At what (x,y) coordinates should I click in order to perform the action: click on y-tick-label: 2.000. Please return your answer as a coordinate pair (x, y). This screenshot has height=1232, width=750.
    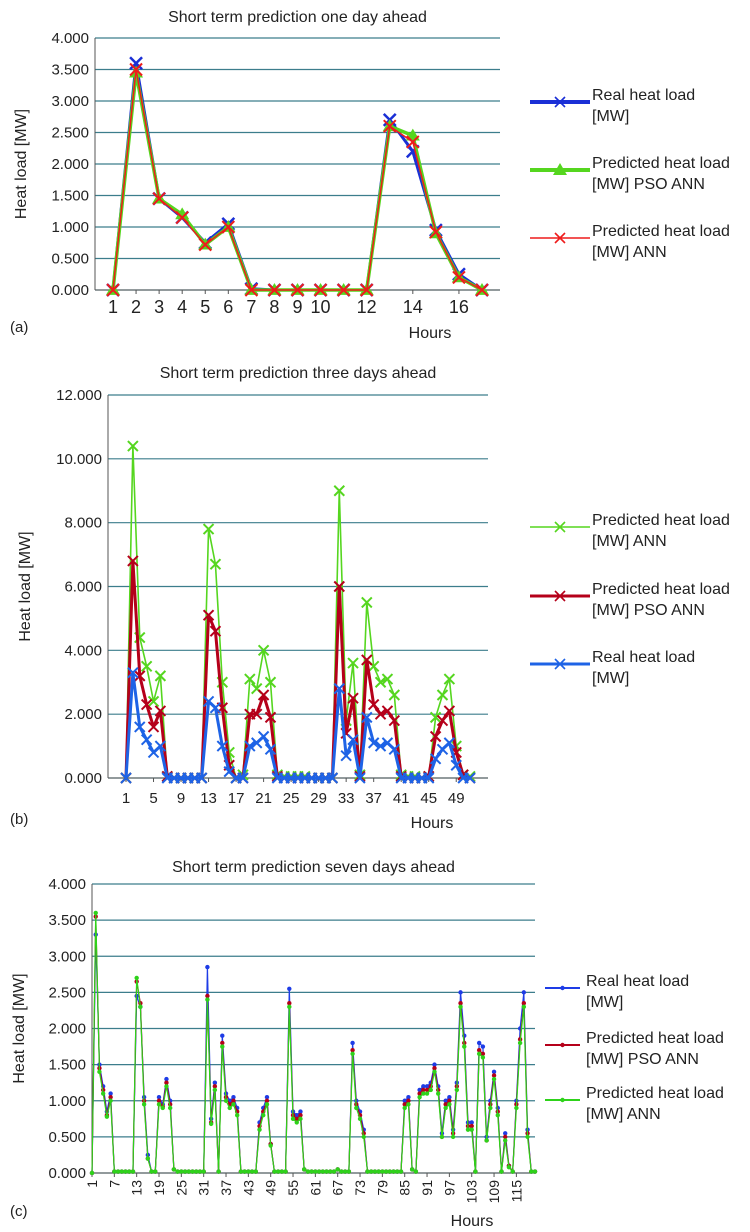
    Looking at the image, I should click on (67, 1029).